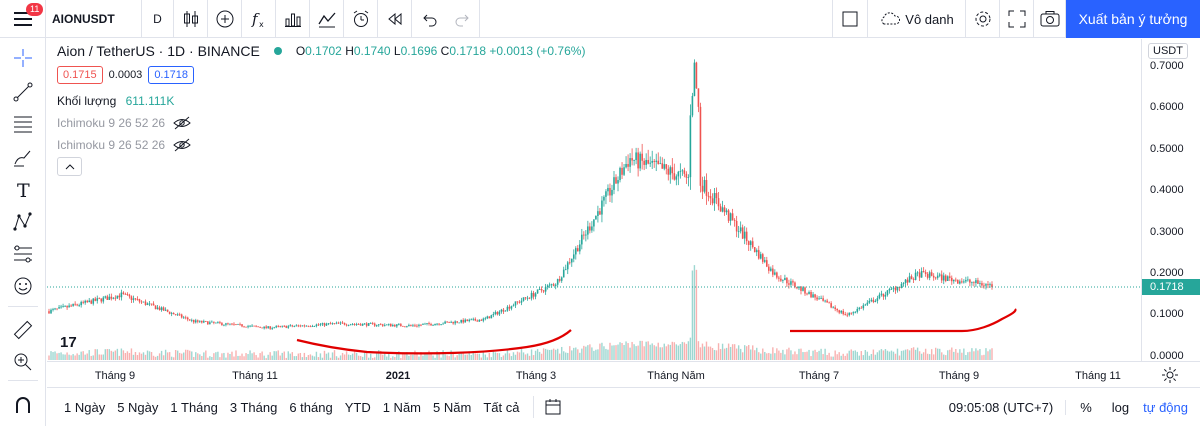 The image size is (1200, 426). What do you see at coordinates (311, 407) in the screenshot?
I see `range-button: 6 tháng` at bounding box center [311, 407].